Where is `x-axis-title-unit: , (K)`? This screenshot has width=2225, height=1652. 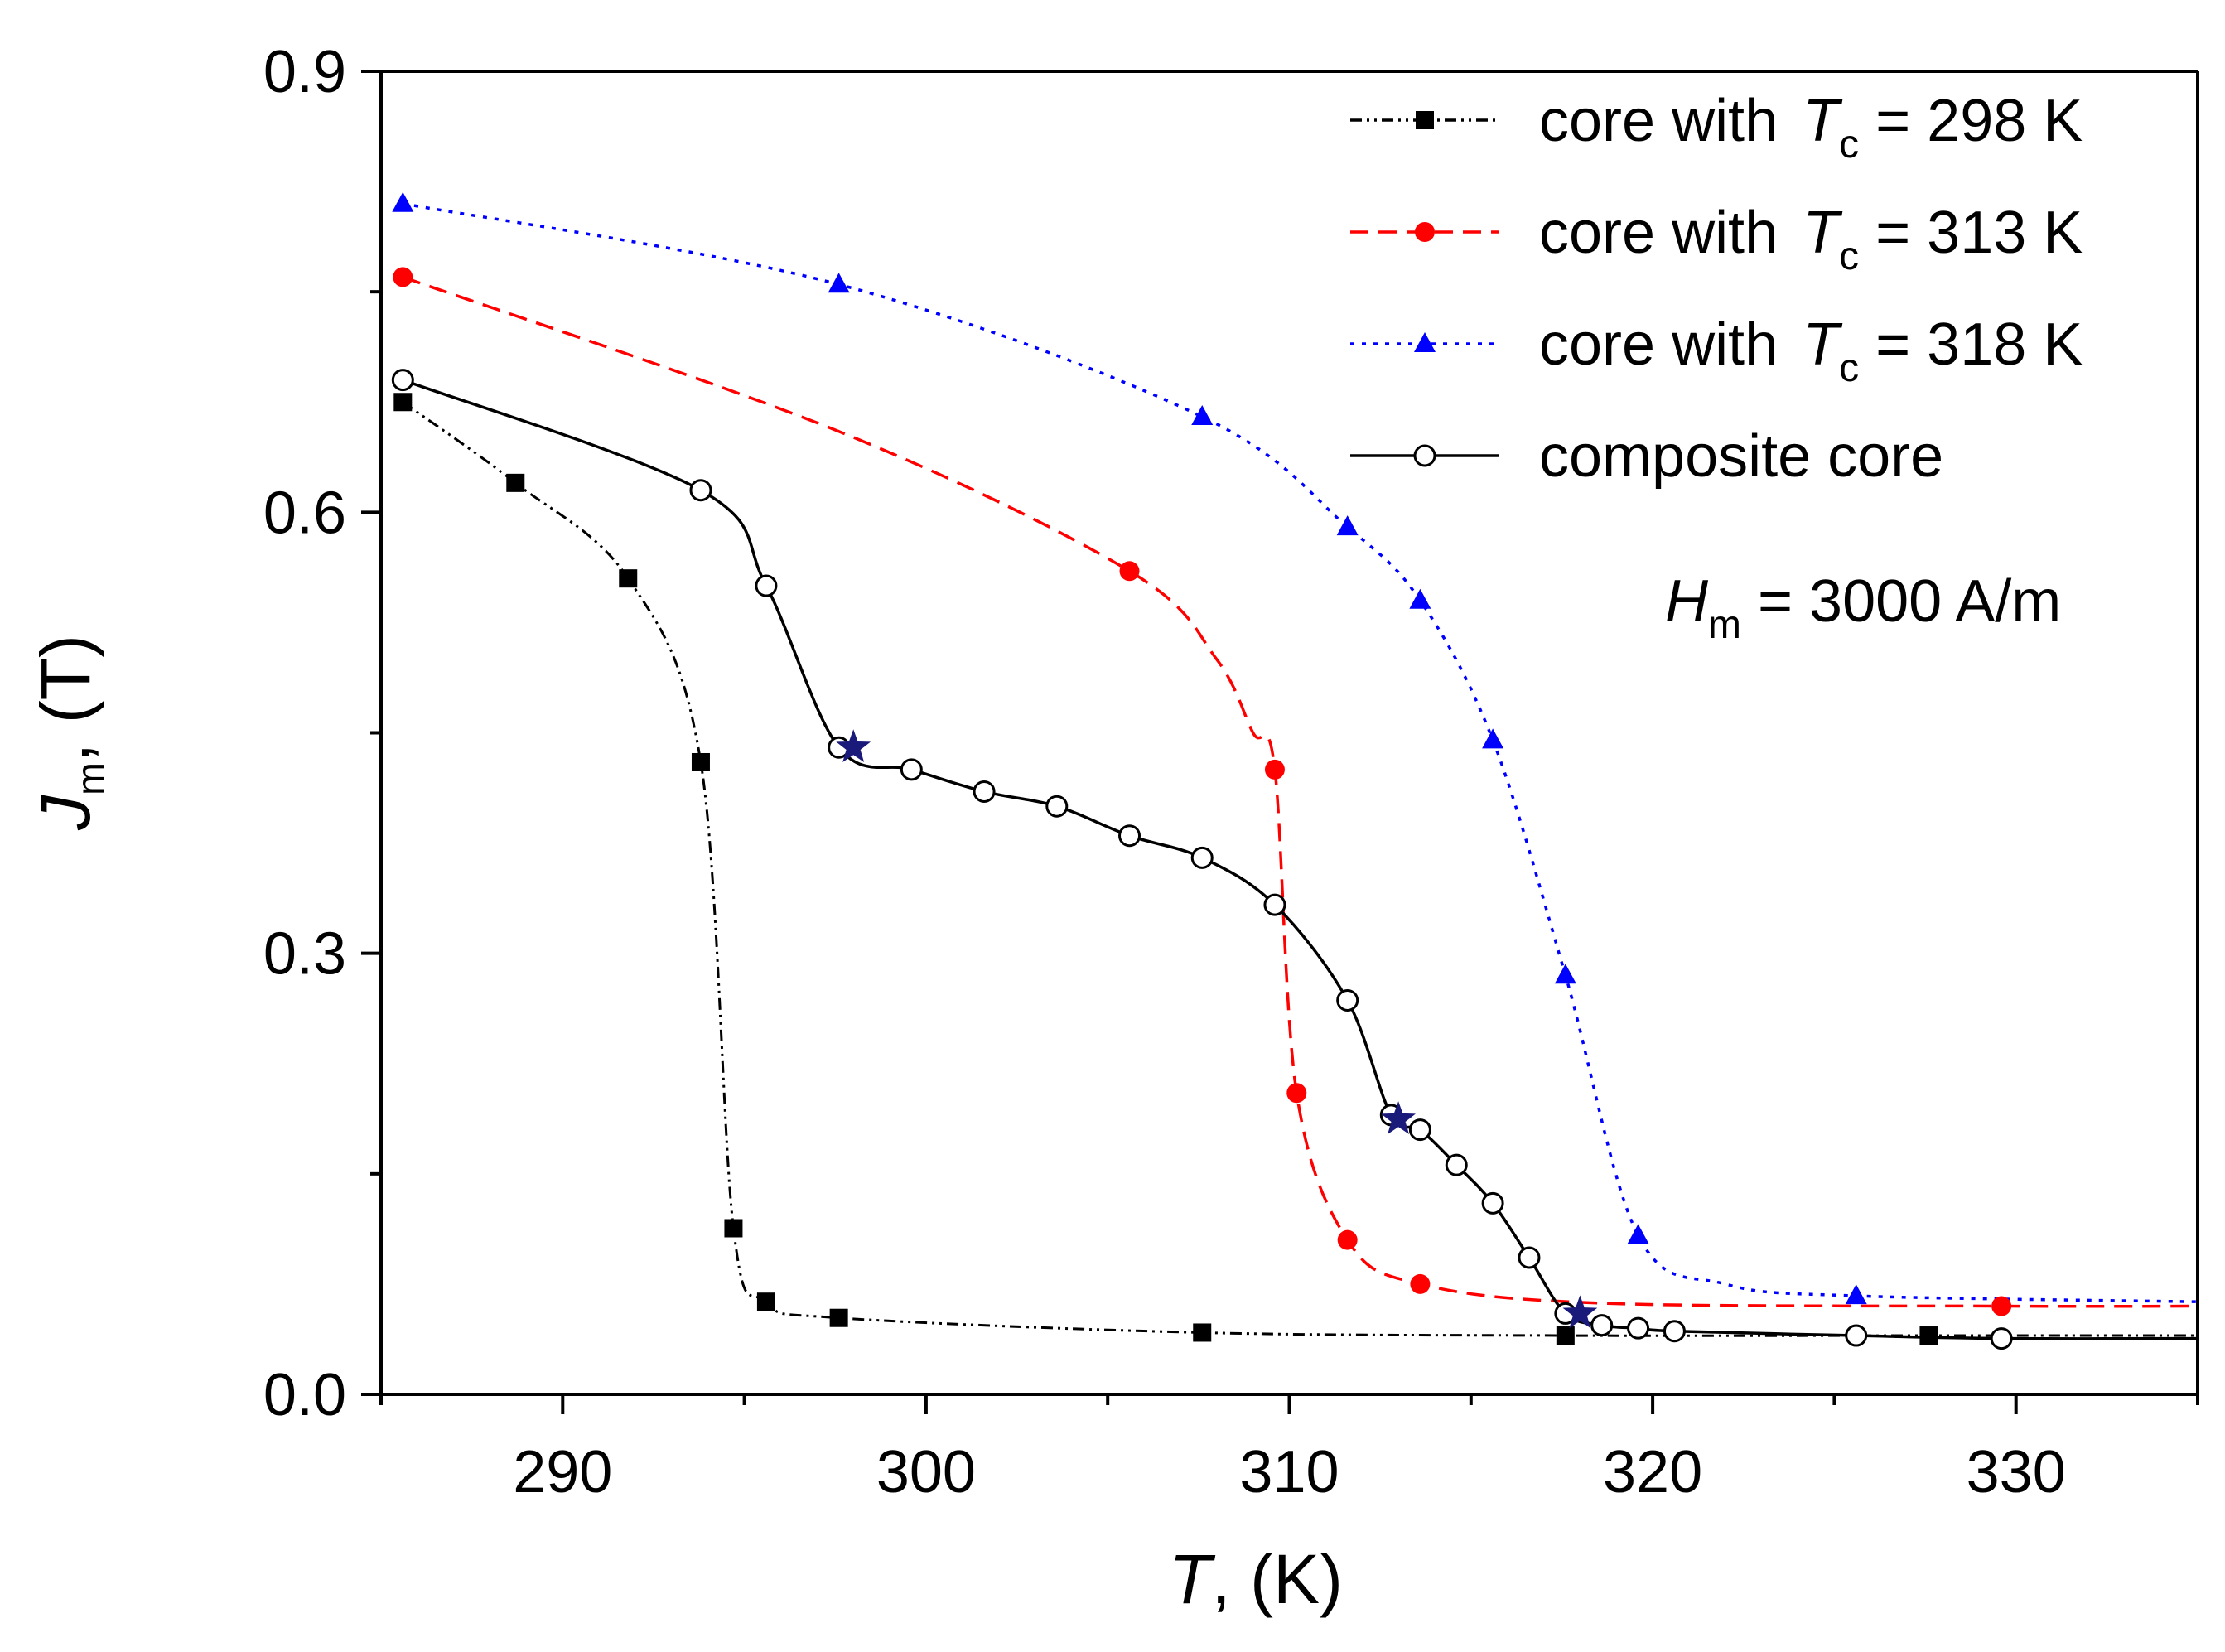
x-axis-title-unit: , (K) is located at coordinates (1277, 1579).